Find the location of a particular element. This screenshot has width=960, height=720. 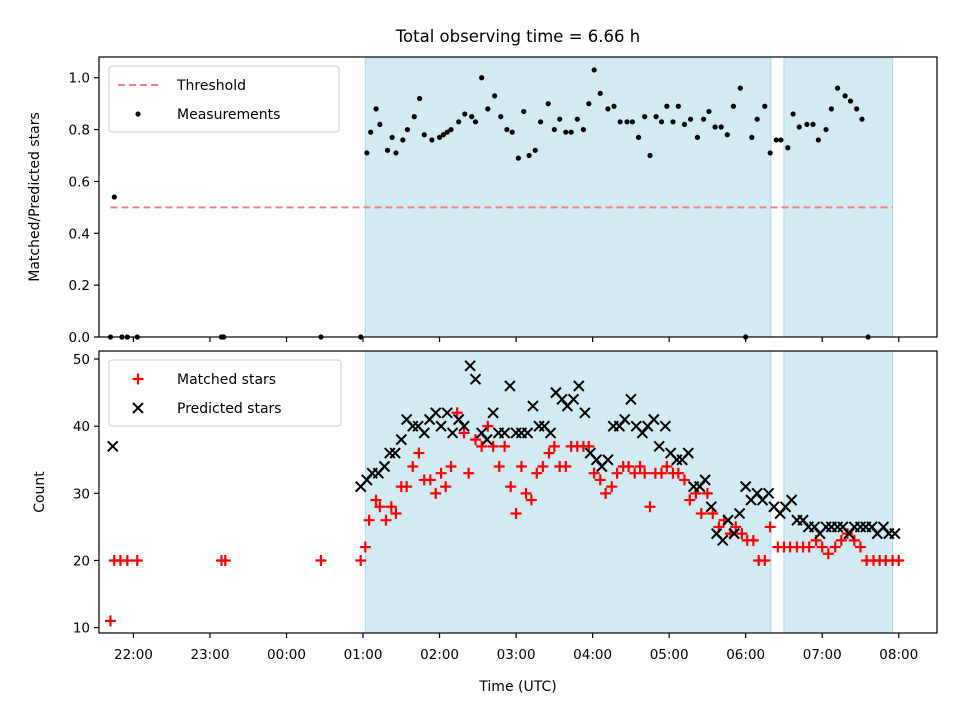

legend-matched-swatch is located at coordinates (138, 379).